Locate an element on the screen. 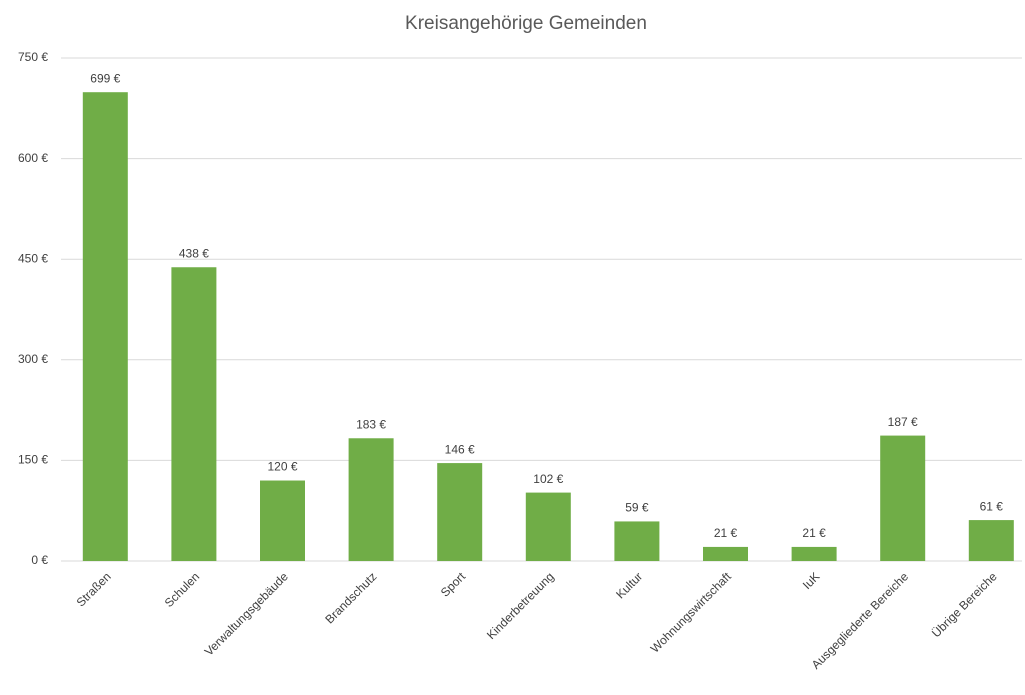 The width and height of the screenshot is (1025, 695). data-label: 59 € is located at coordinates (637, 508).